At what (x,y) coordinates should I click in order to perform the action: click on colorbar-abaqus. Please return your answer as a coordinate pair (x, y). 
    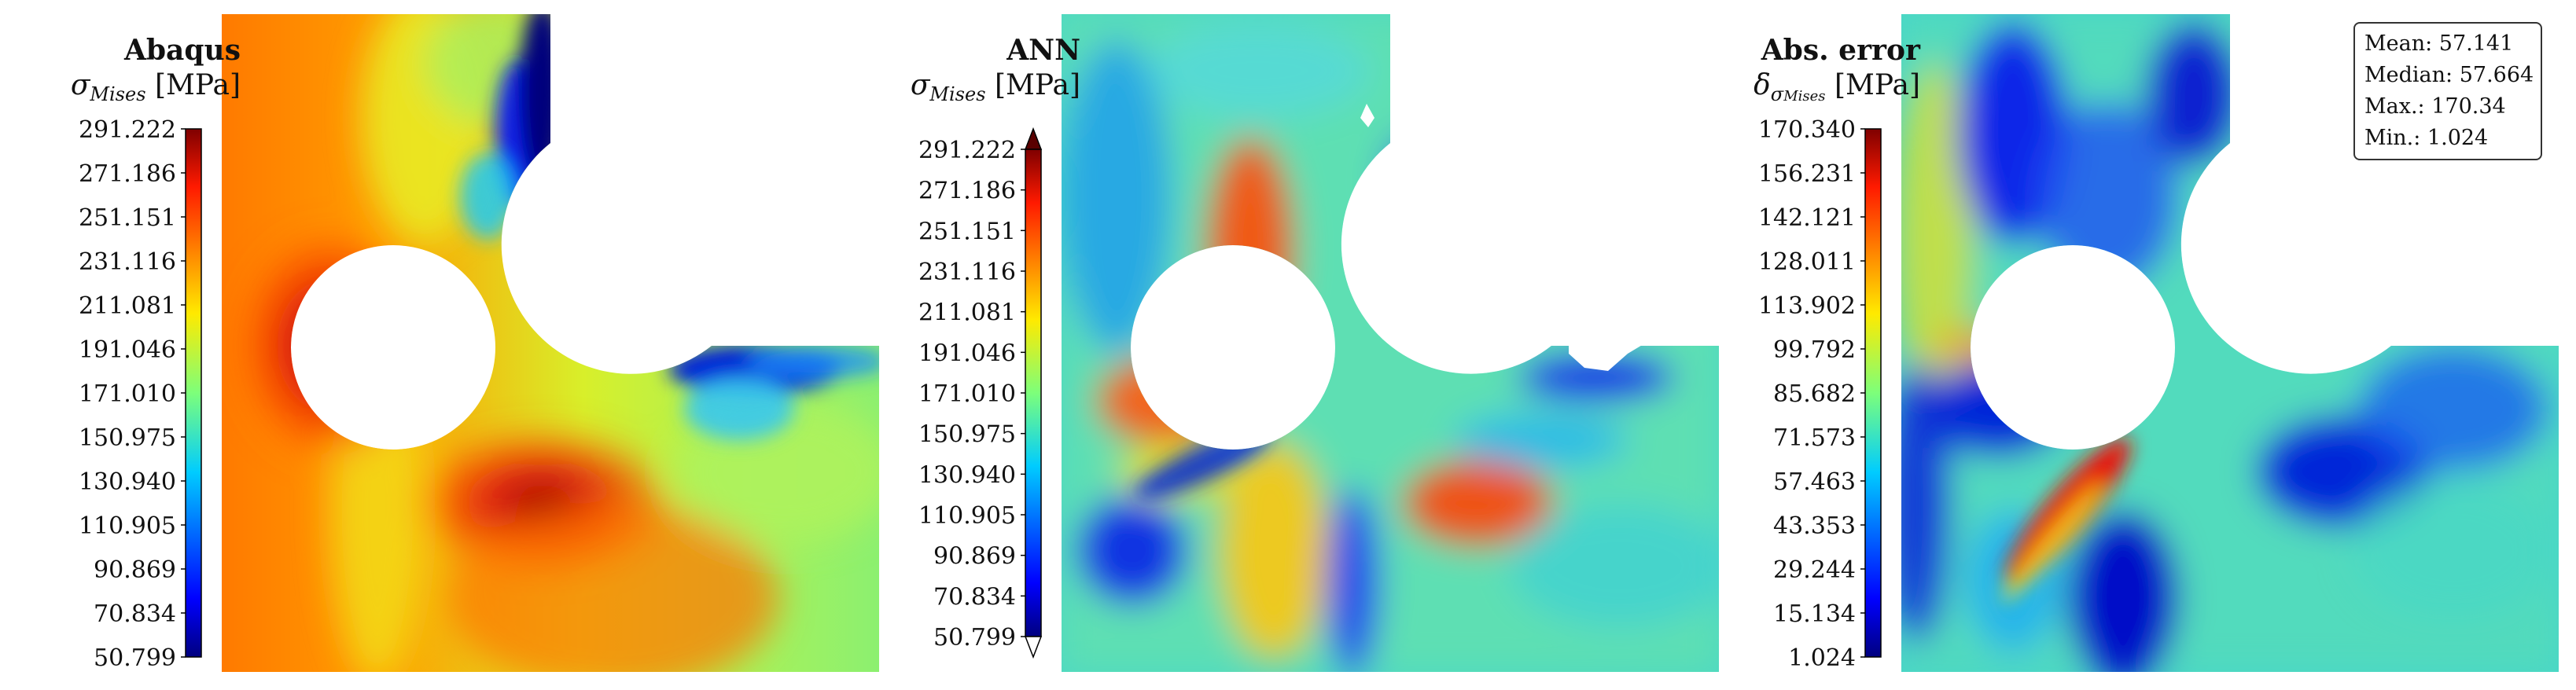
    Looking at the image, I should click on (194, 393).